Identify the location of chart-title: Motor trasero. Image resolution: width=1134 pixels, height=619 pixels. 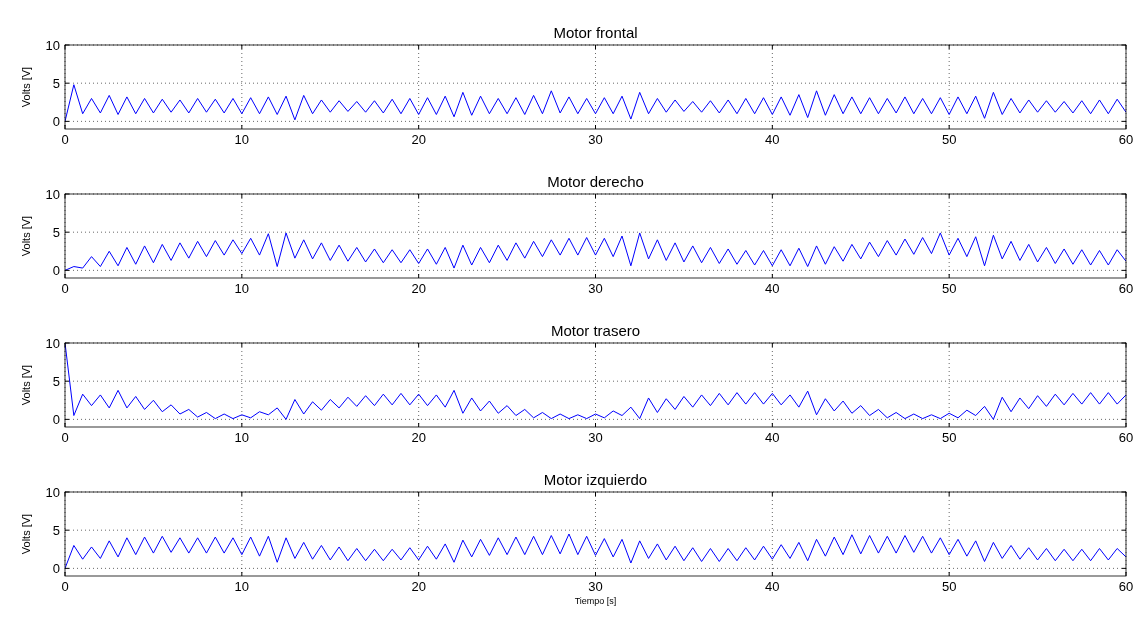
(595, 330).